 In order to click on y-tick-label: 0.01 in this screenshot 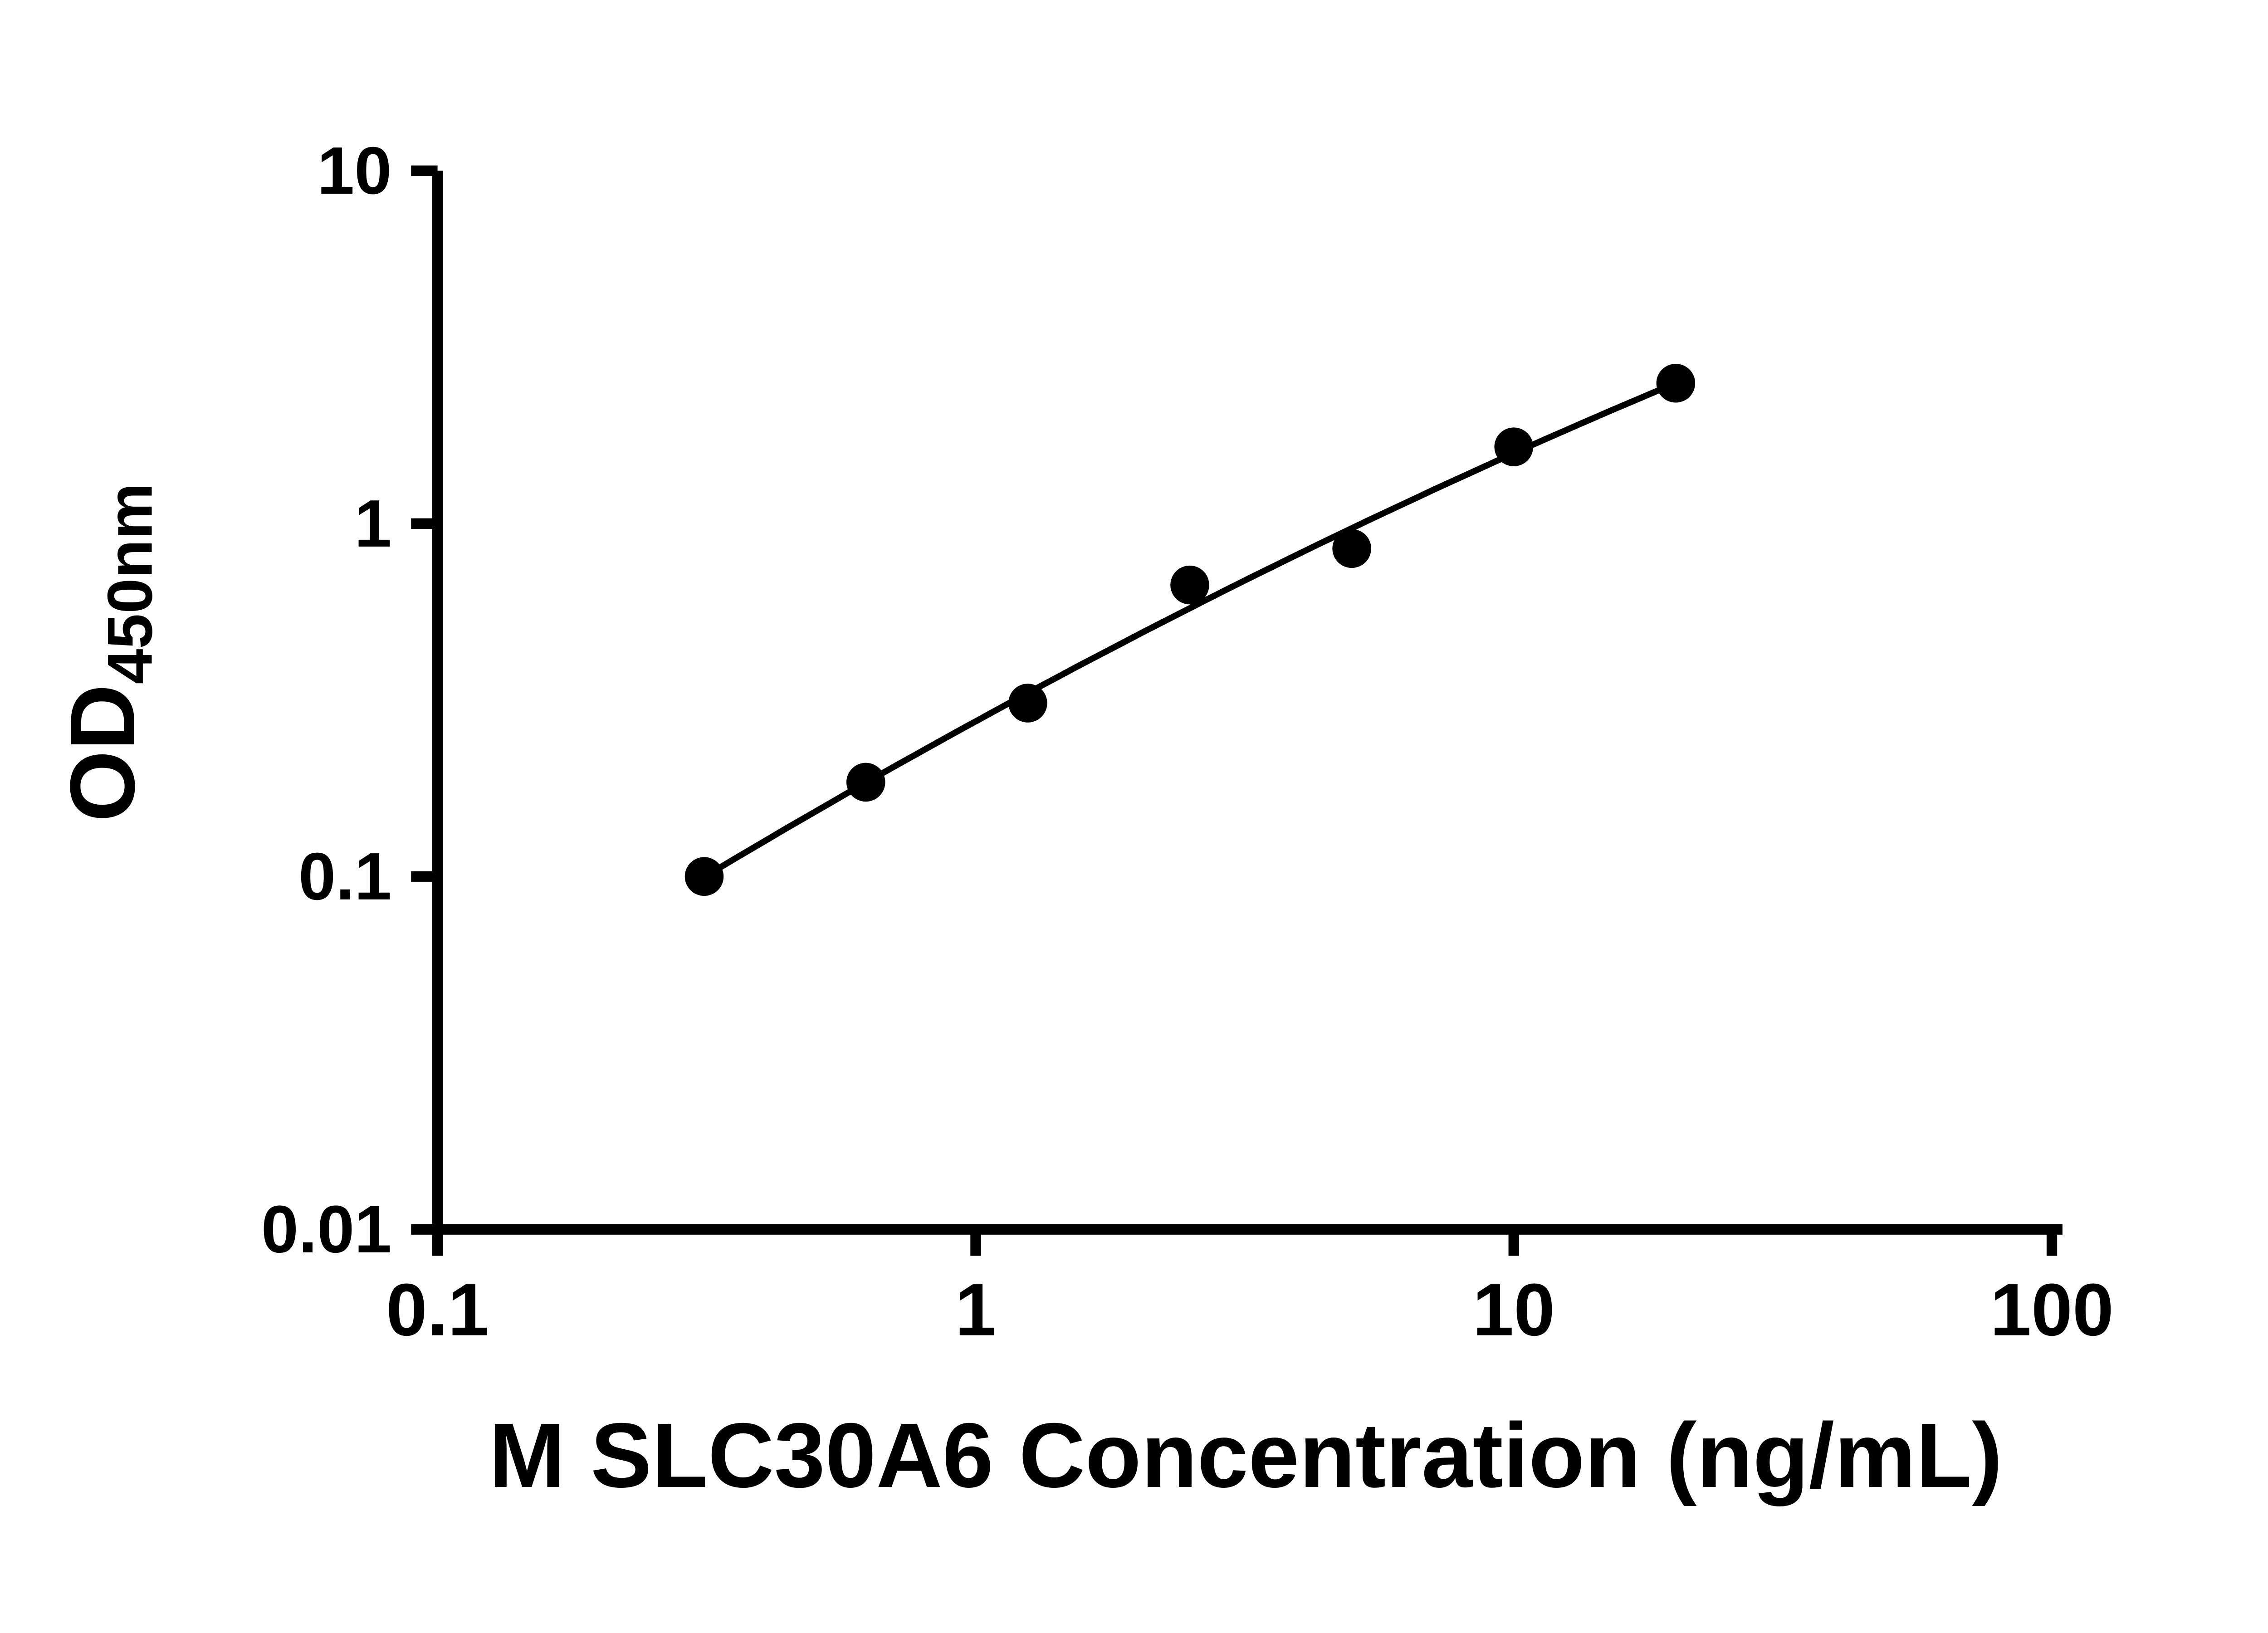, I will do `click(326, 1229)`.